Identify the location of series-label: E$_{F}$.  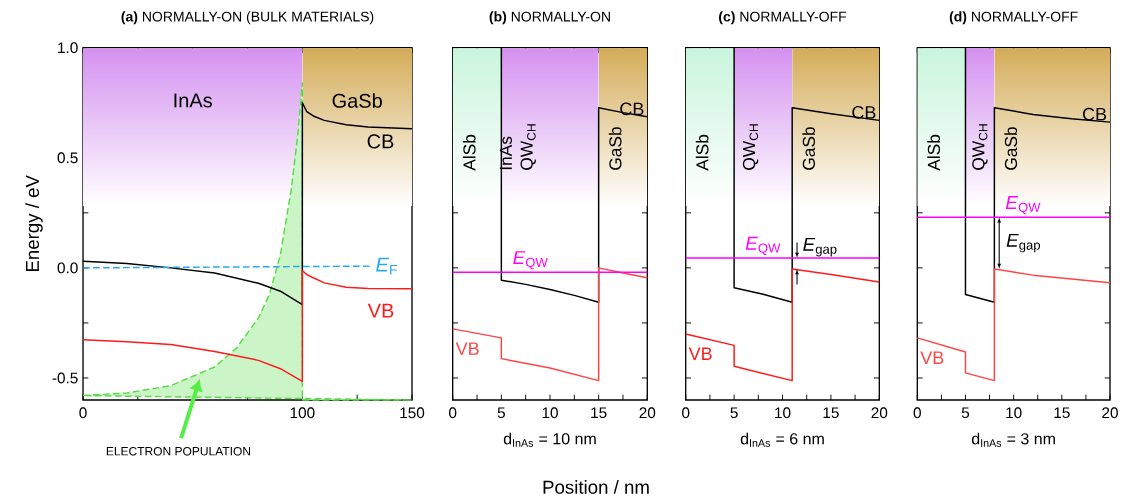
(386, 266).